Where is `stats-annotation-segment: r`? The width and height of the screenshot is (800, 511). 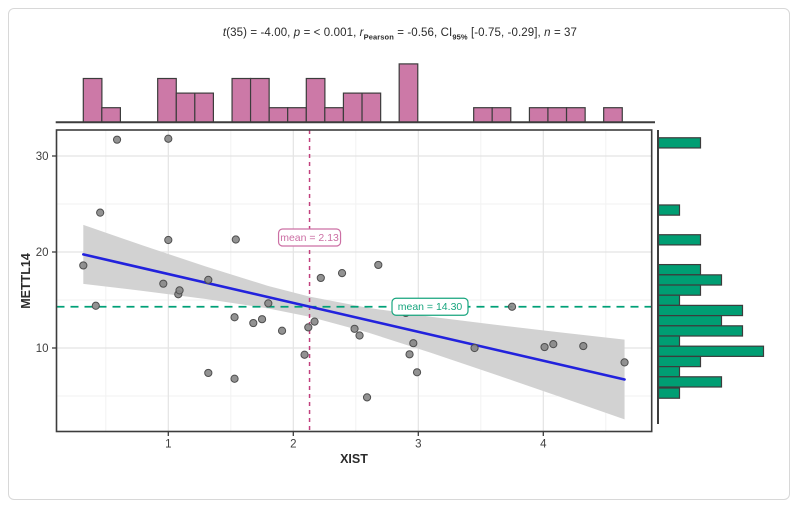
stats-annotation-segment: r is located at coordinates (361, 33).